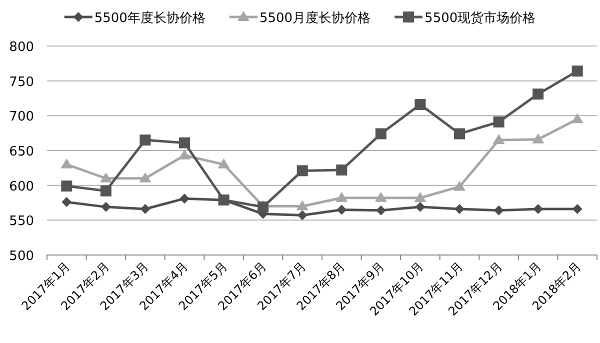  Describe the element at coordinates (21, 186) in the screenshot. I see `y-tick-label: 600` at that location.